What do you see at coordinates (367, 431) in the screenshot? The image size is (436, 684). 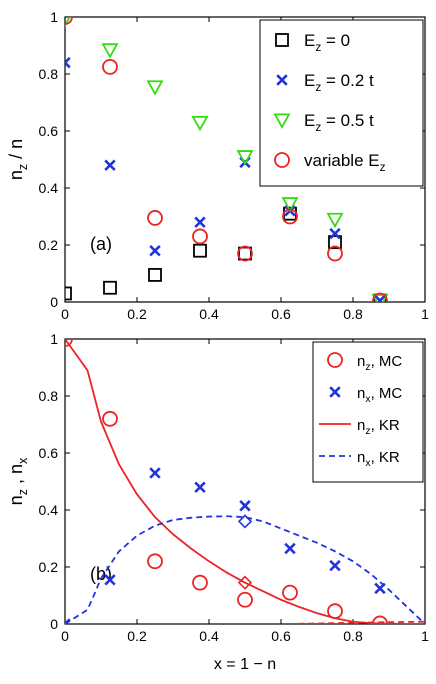 I see `legend-label-nzkr-sub: z` at bounding box center [367, 431].